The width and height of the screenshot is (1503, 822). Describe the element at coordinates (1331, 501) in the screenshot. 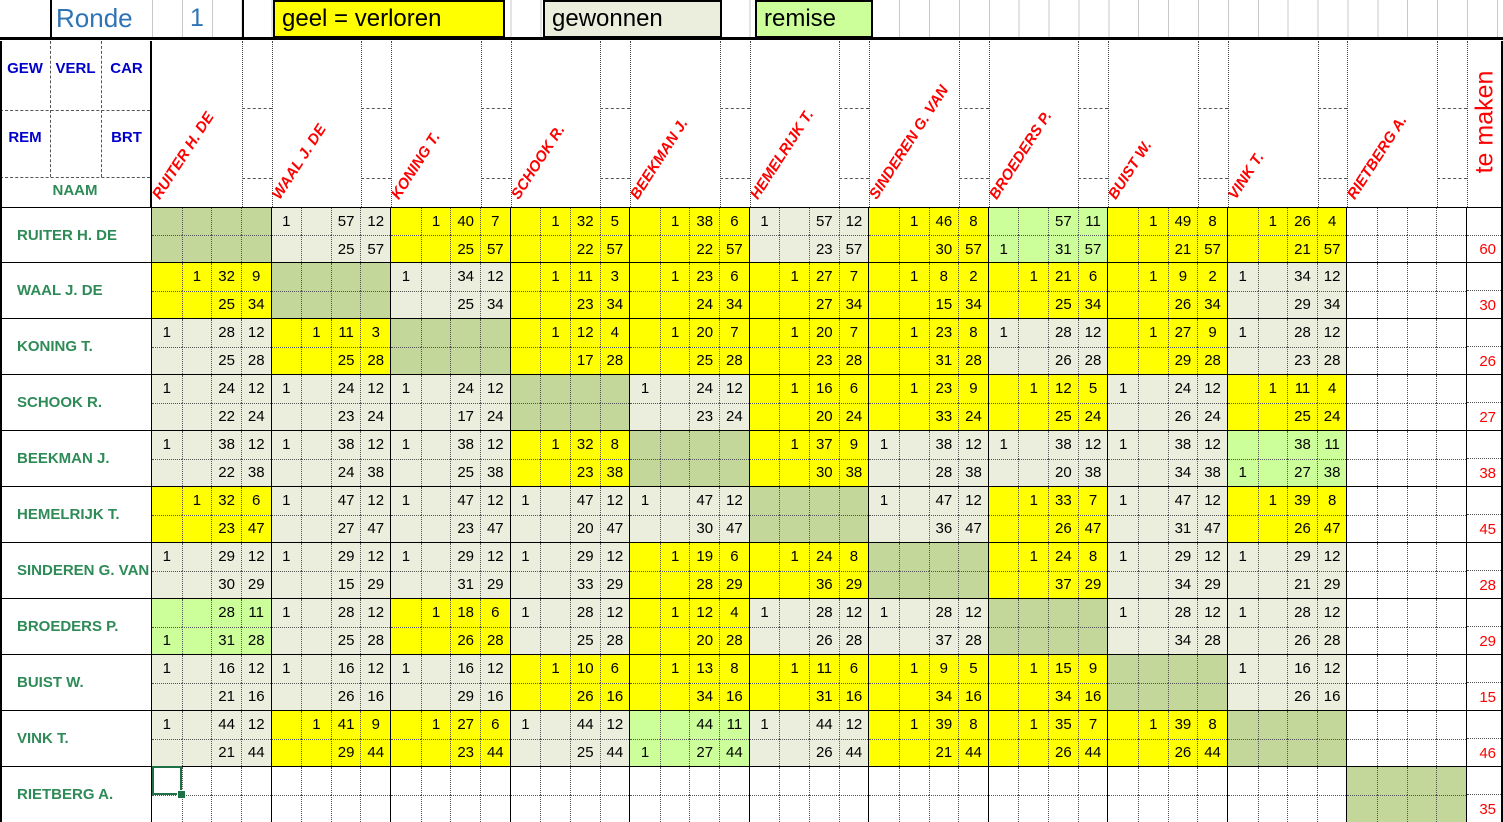

I see `matrix-cell: 8` at that location.